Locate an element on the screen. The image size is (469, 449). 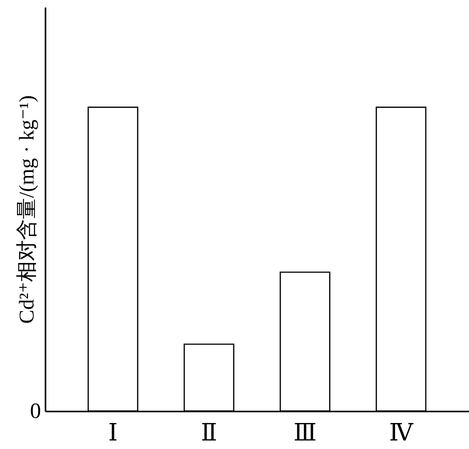
x-tick-label: Ⅲ is located at coordinates (305, 433).